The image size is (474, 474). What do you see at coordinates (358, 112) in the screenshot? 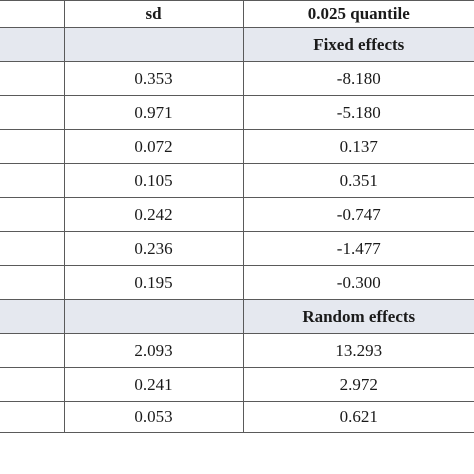
I see `quantile-cell: -5.180` at bounding box center [358, 112].